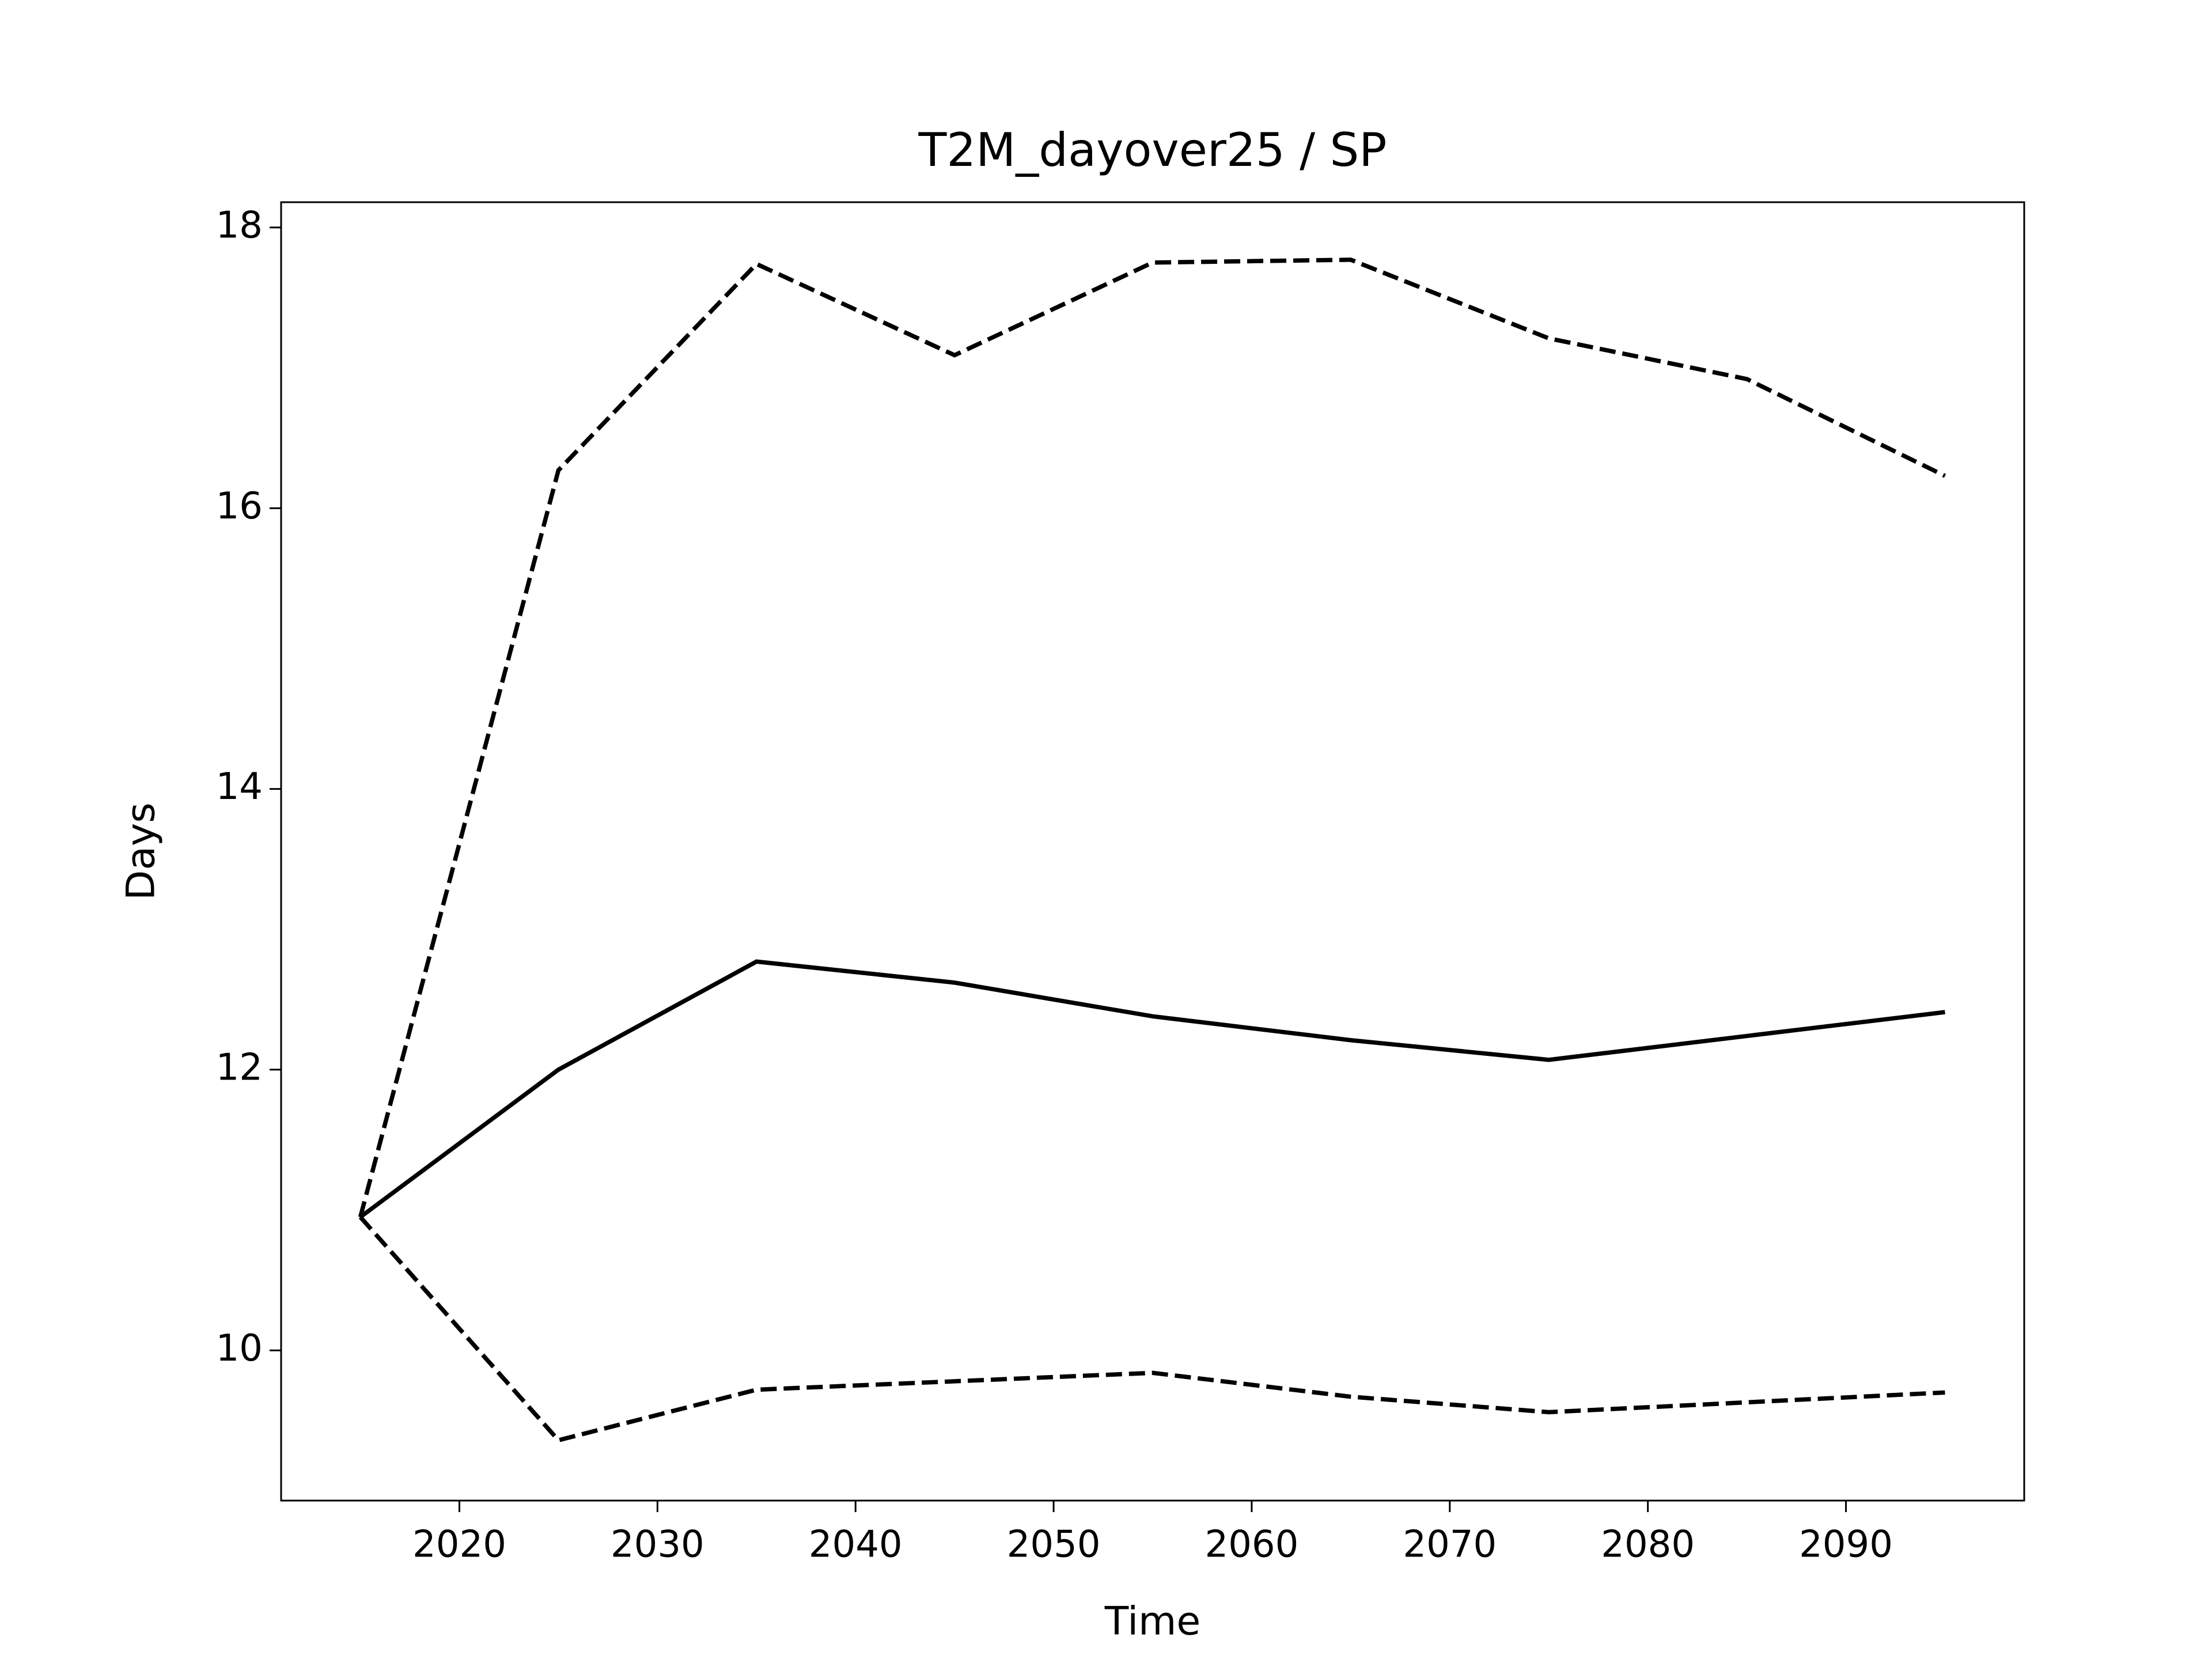 The width and height of the screenshot is (2212, 1659). Describe the element at coordinates (1846, 1545) in the screenshot. I see `x-tick-label: 2090` at that location.